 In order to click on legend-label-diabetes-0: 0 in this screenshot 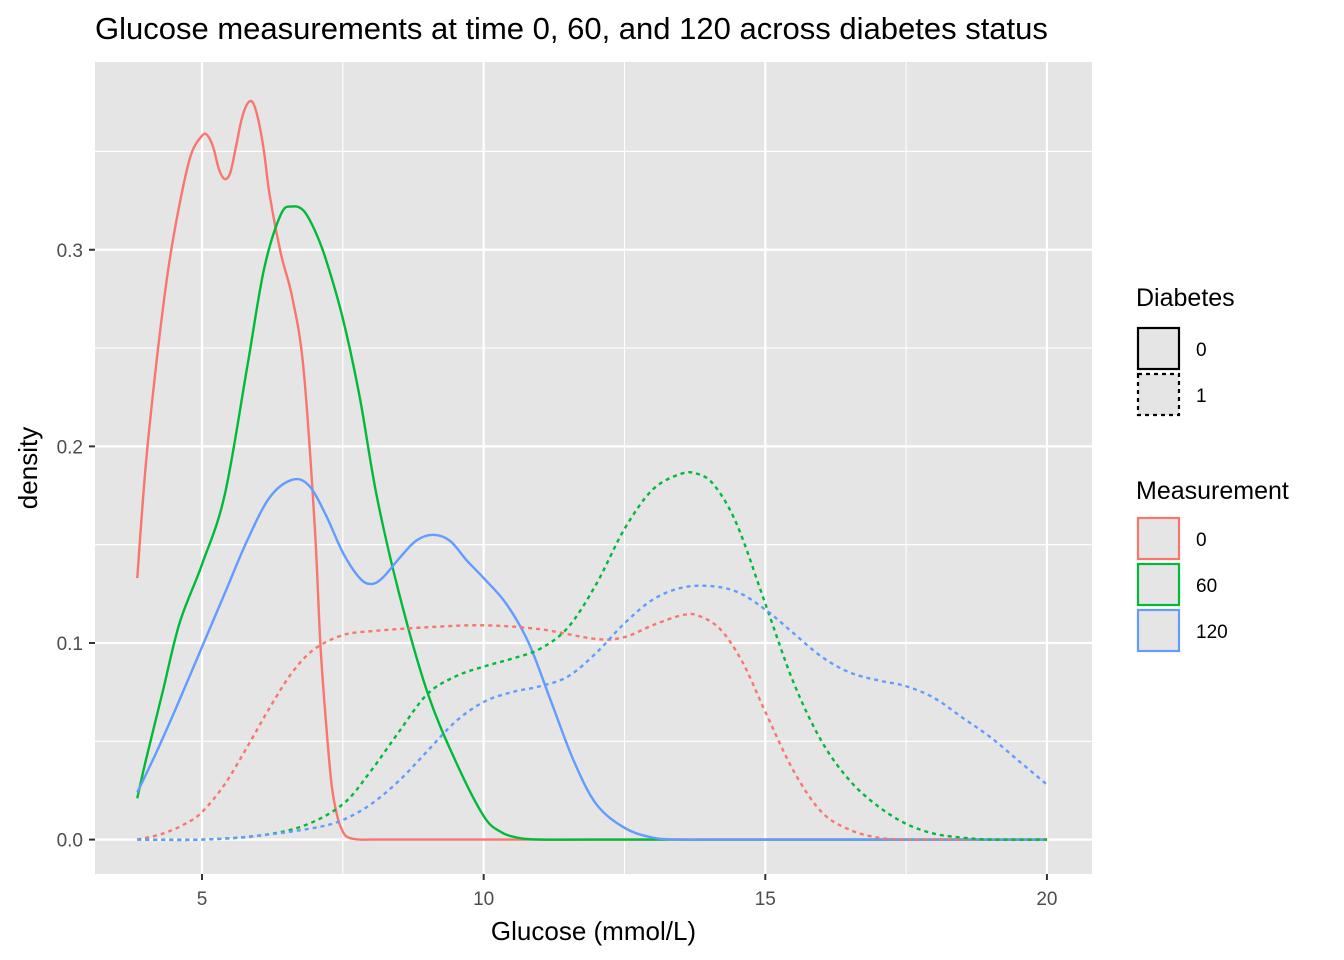, I will do `click(1201, 350)`.